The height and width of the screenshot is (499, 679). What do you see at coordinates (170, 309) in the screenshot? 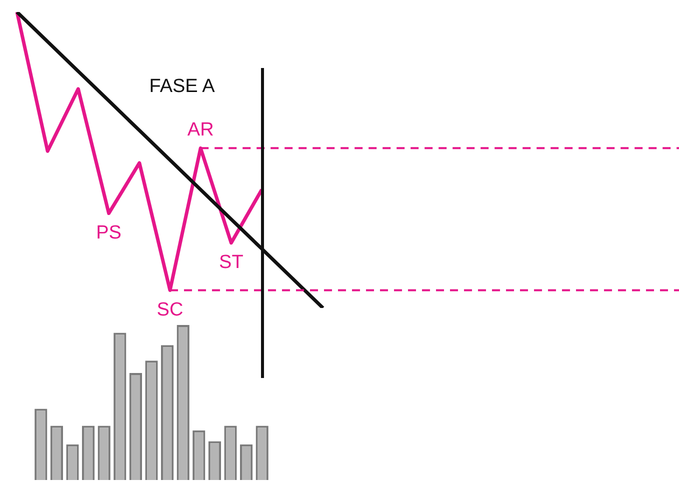
I see `annotation: SC` at bounding box center [170, 309].